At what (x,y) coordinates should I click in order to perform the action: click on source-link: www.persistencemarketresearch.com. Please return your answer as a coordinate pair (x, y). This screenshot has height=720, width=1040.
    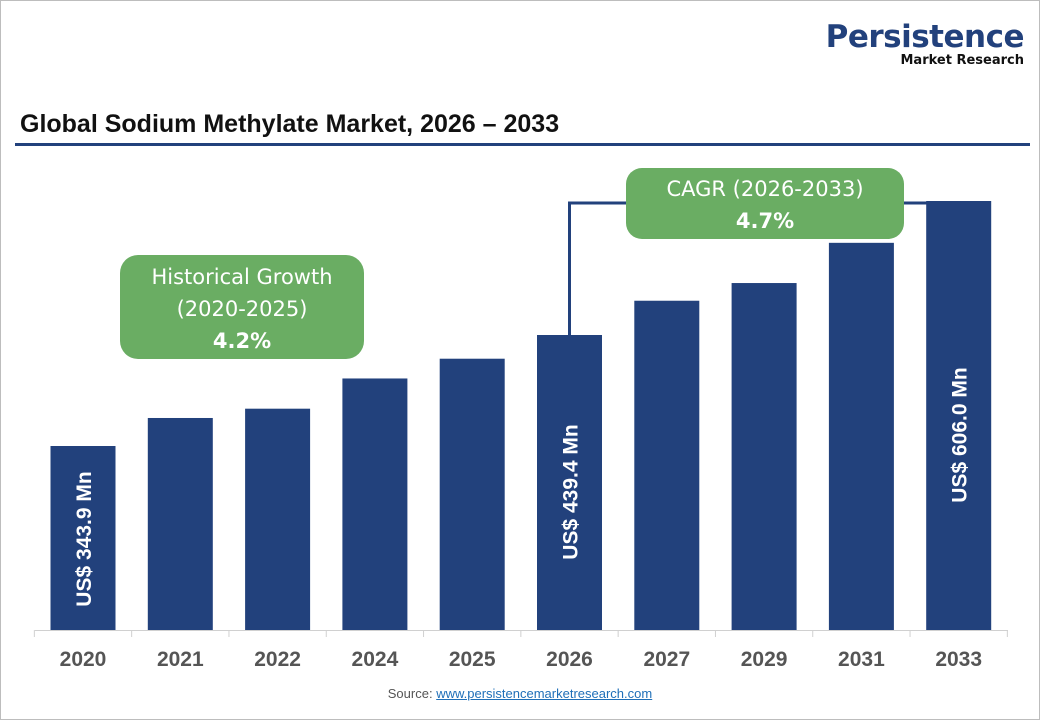
    Looking at the image, I should click on (544, 693).